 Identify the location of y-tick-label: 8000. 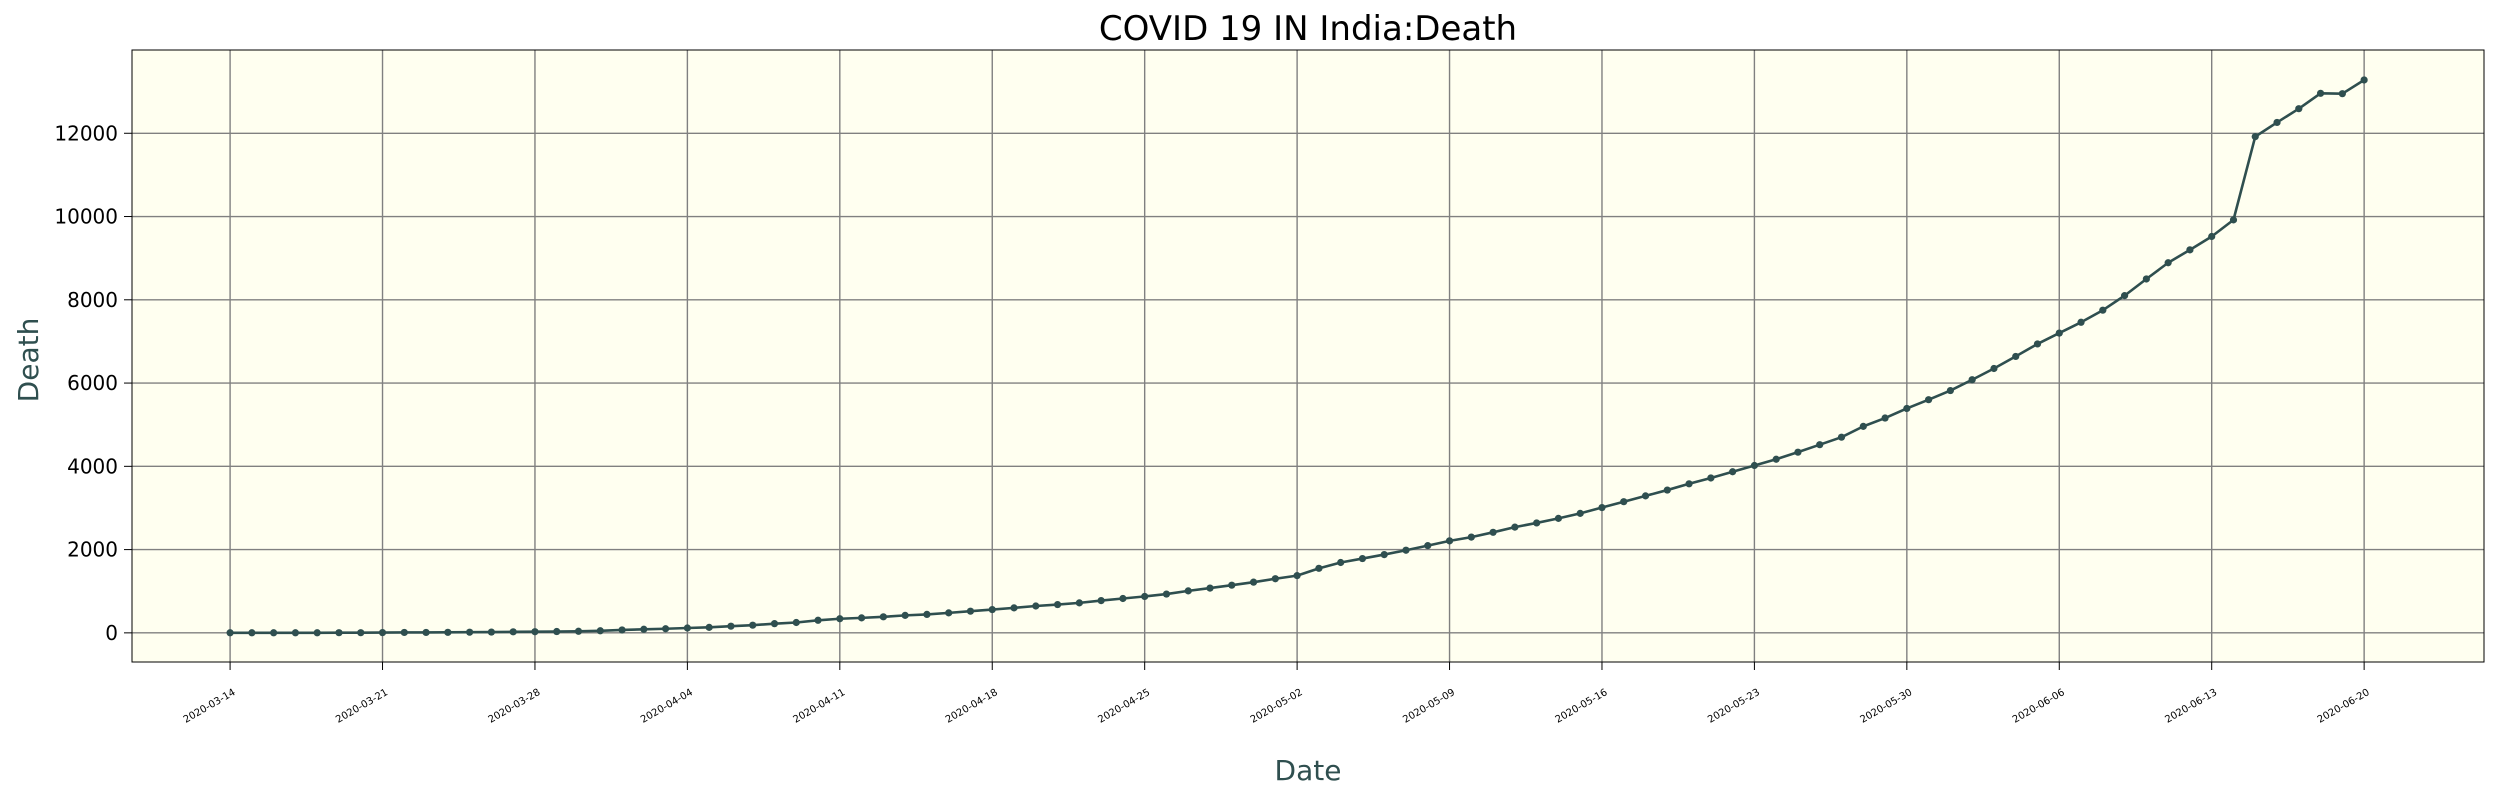
(92, 300).